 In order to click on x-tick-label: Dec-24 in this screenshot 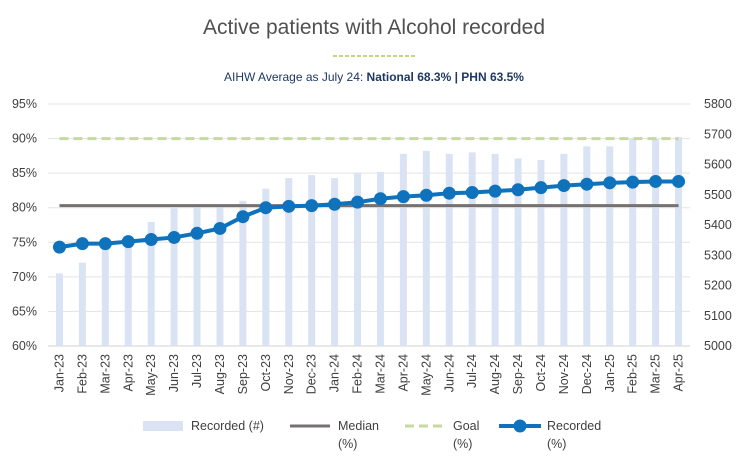, I will do `click(587, 374)`.